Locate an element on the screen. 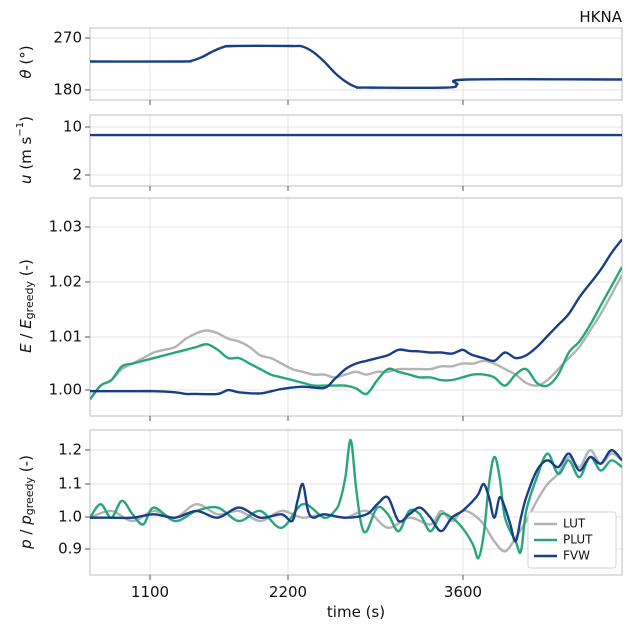  y-tick-label: 1.0 is located at coordinates (70, 517).